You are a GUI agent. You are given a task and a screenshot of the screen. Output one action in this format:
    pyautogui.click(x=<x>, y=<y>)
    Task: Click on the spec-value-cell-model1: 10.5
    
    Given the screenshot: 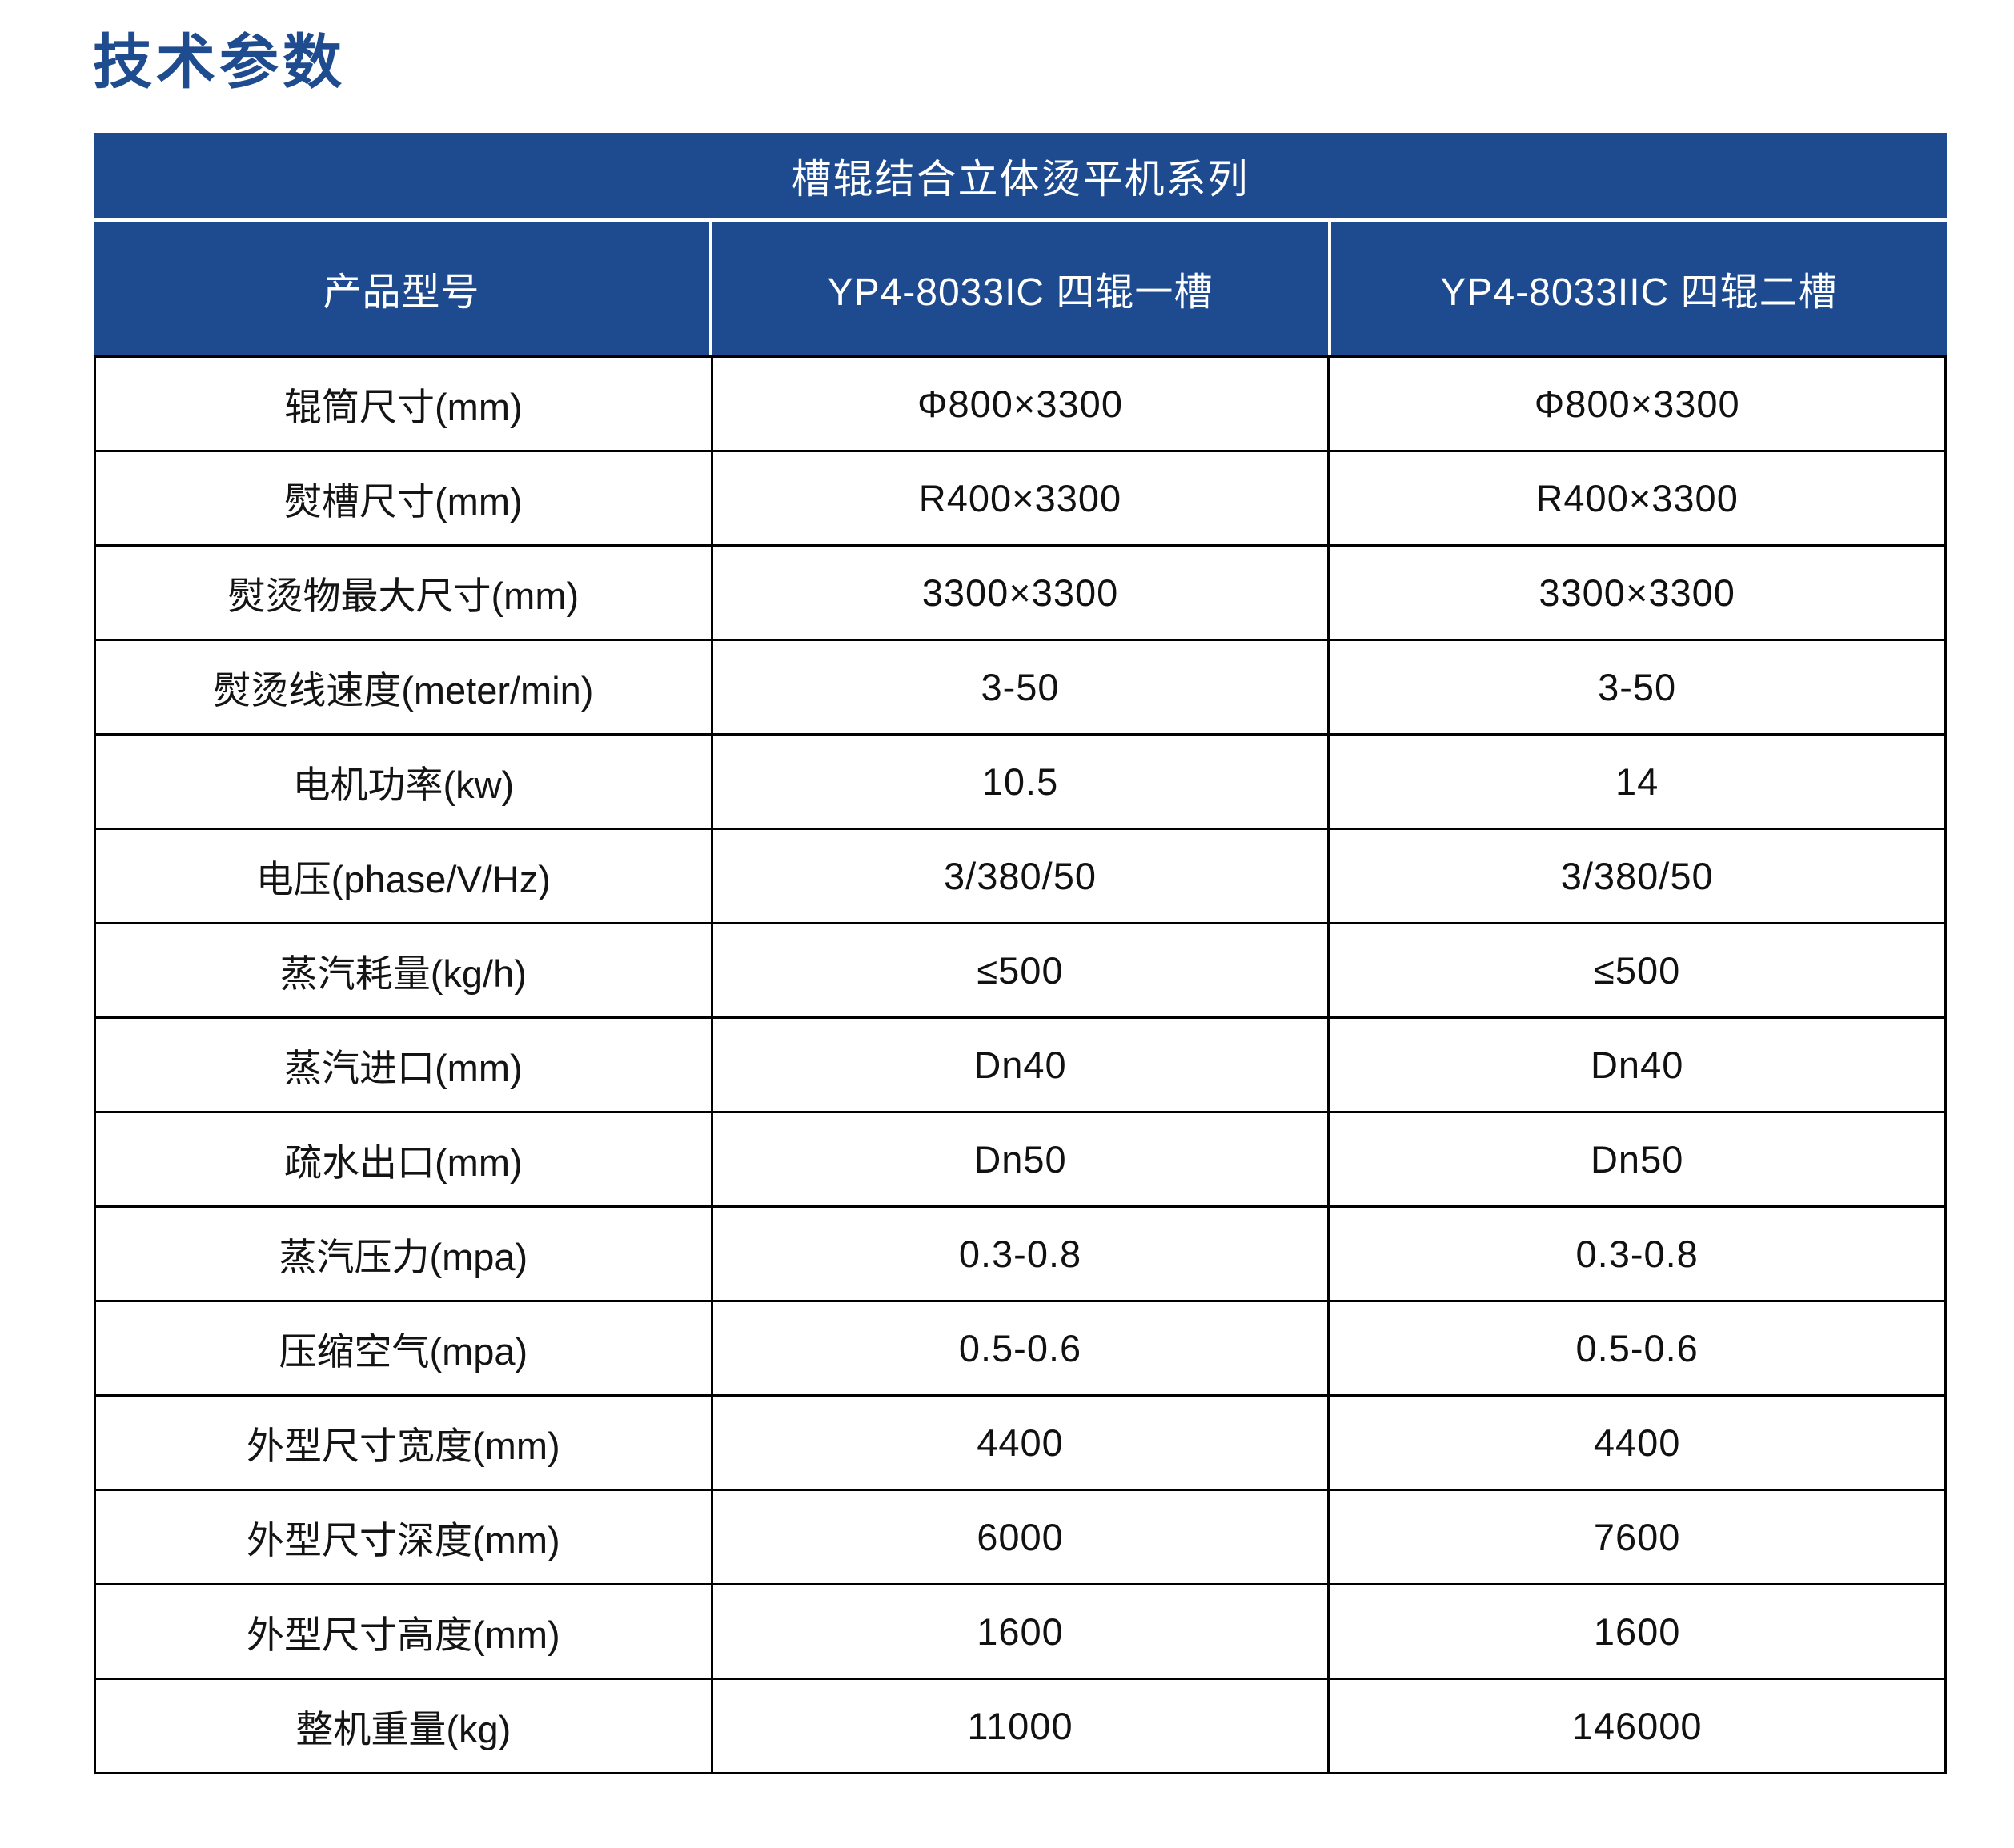 What is the action you would take?
    pyautogui.click(x=1020, y=782)
    